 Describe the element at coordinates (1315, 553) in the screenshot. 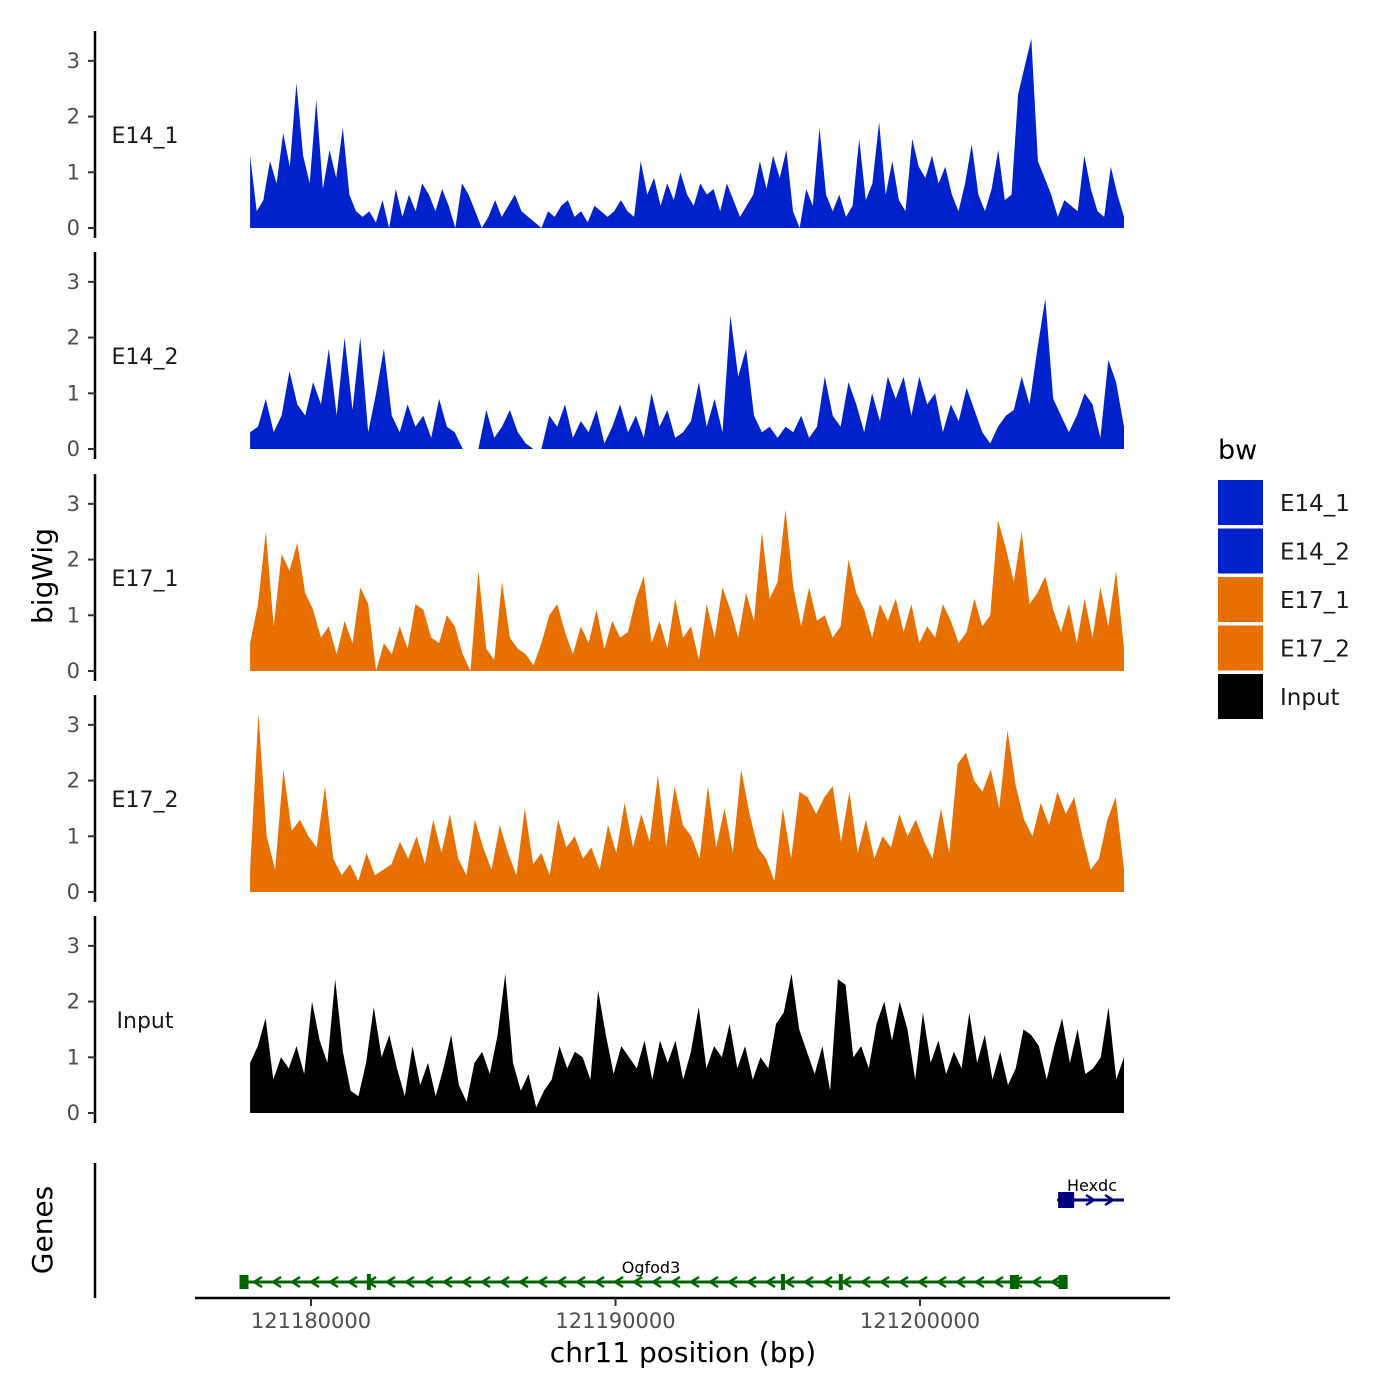

I see `legend-label: E14_2` at that location.